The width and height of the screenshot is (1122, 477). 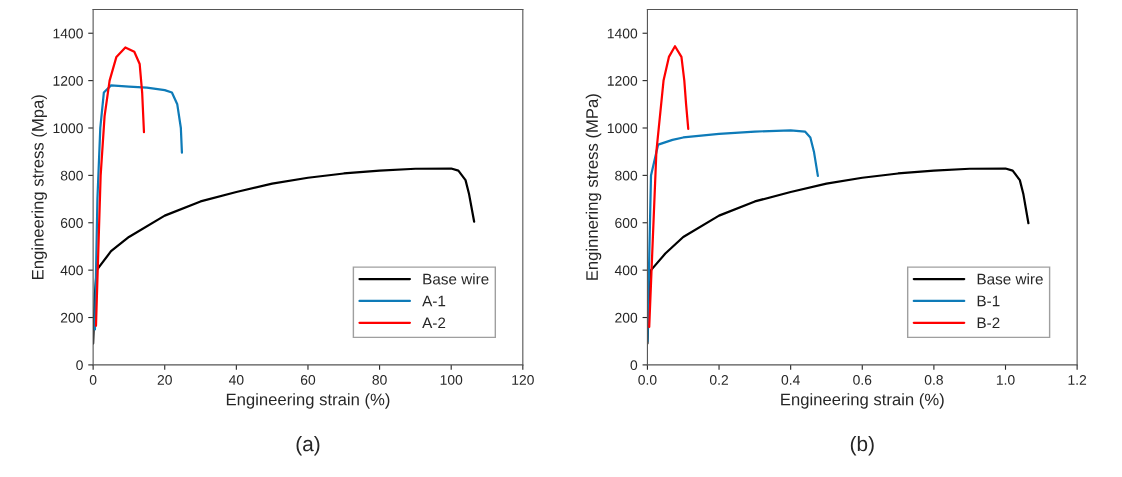 I want to click on y-axis-title: Engineering stress (Mpa), so click(x=39, y=187).